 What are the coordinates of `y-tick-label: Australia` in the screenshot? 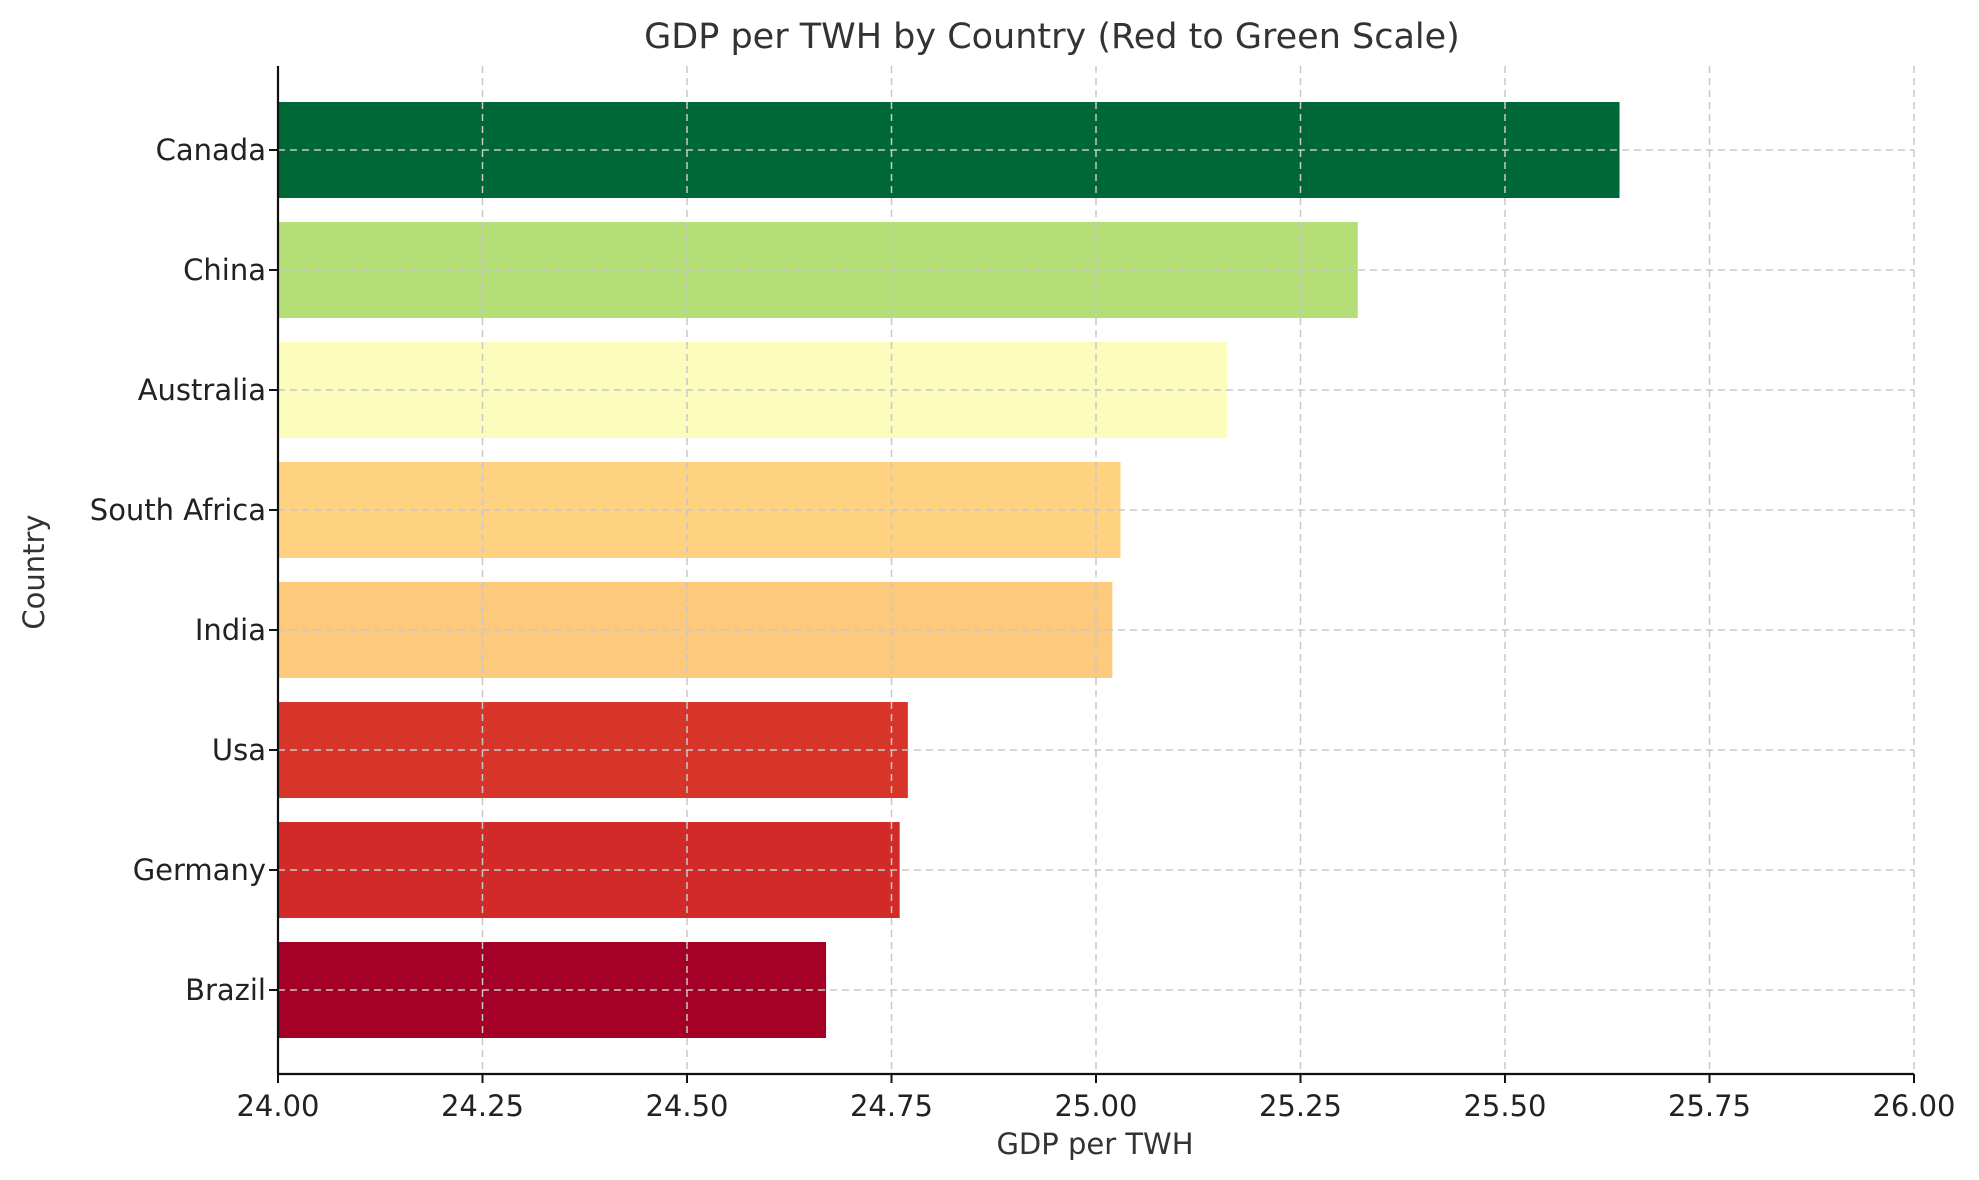 It's located at (202, 390).